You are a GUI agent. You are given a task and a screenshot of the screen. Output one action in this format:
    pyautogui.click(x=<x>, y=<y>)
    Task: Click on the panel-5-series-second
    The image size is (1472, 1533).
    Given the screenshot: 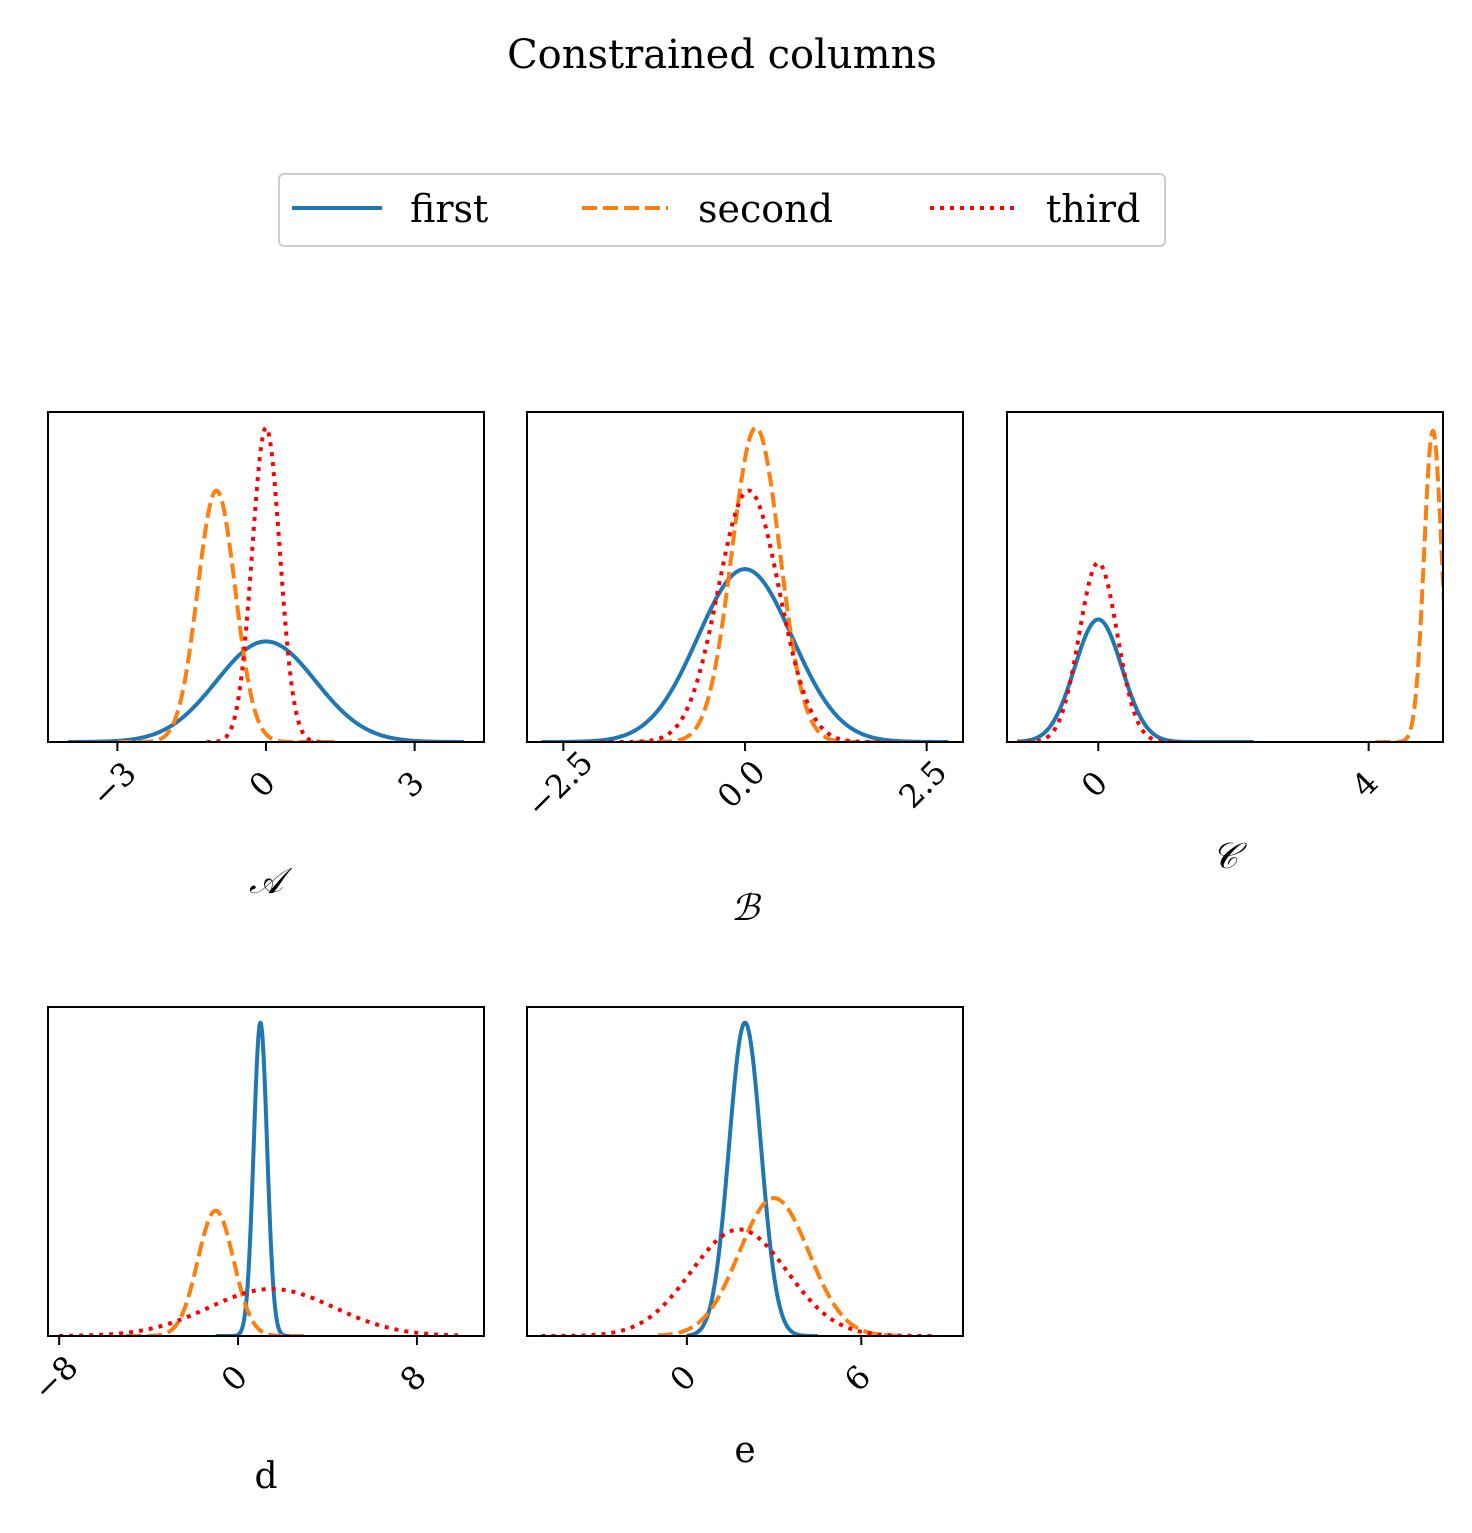 What is the action you would take?
    pyautogui.click(x=781, y=1266)
    